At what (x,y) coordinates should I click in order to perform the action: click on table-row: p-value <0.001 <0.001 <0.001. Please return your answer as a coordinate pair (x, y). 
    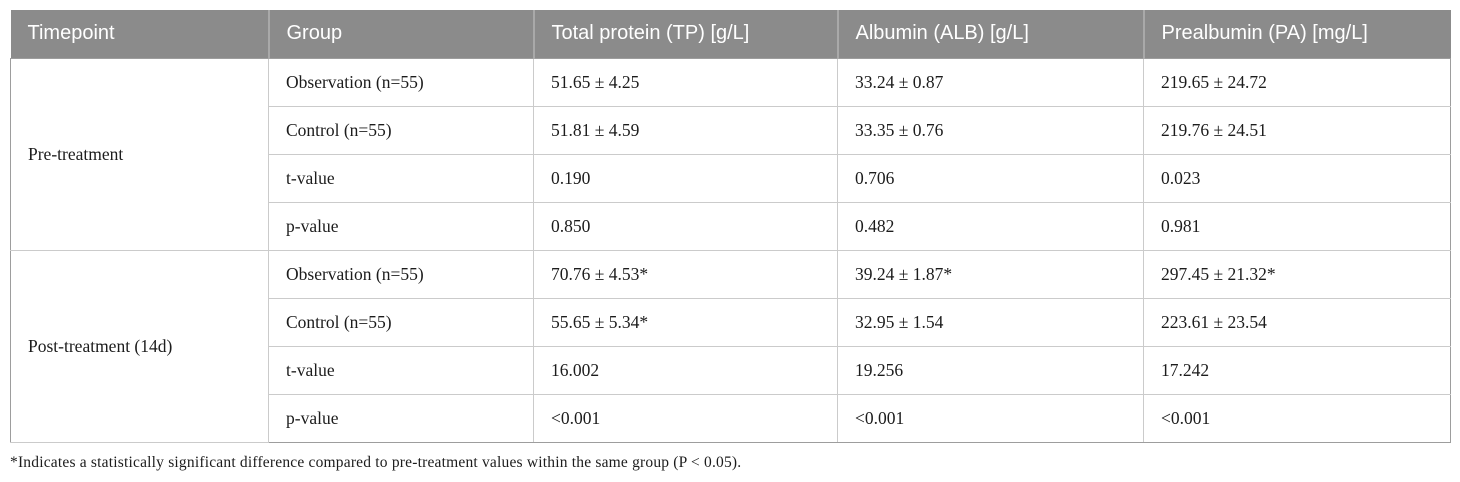
    Looking at the image, I should click on (731, 418).